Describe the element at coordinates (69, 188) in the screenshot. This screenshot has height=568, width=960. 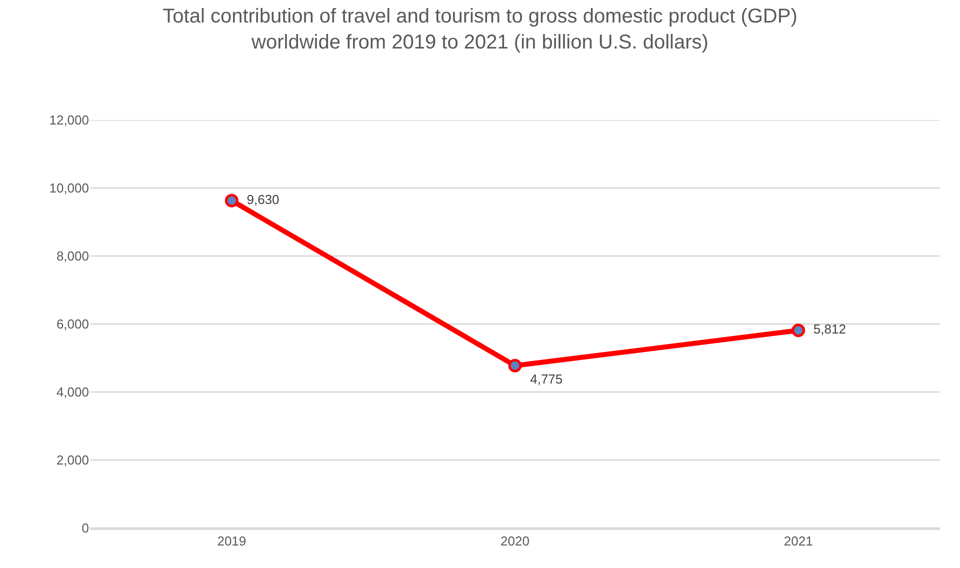
I see `y-tick-label: 10,000` at that location.